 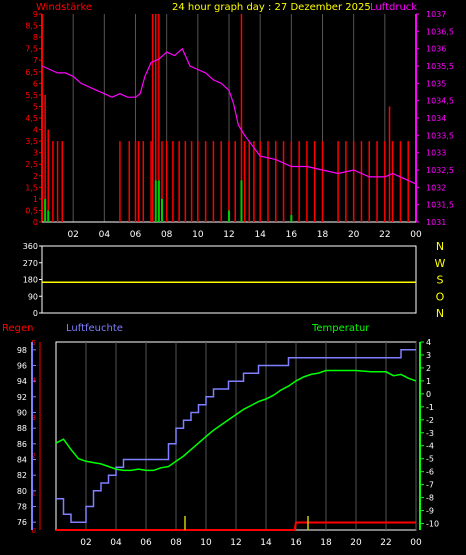 I want to click on temperature-tick-label: -4, so click(x=430, y=446).